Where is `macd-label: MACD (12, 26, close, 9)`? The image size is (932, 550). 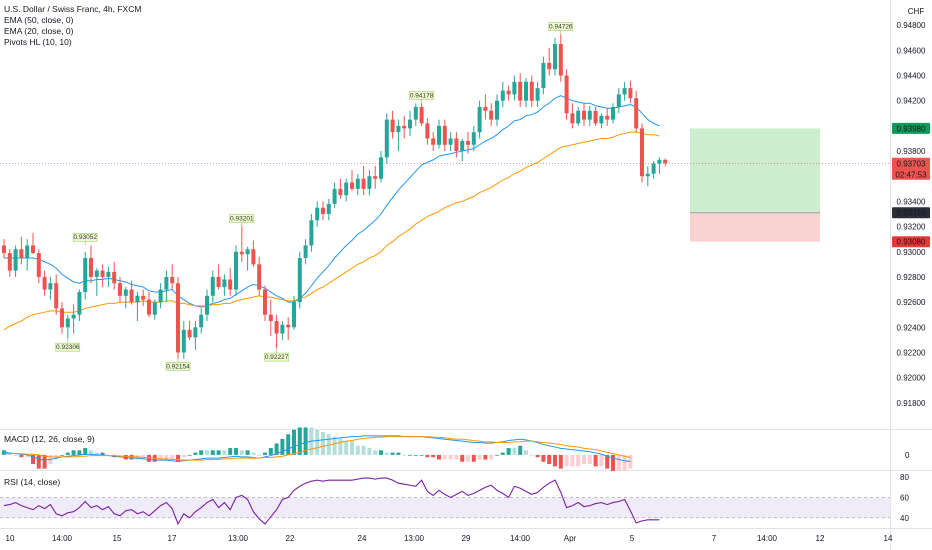
macd-label: MACD (12, 26, close, 9) is located at coordinates (49, 439).